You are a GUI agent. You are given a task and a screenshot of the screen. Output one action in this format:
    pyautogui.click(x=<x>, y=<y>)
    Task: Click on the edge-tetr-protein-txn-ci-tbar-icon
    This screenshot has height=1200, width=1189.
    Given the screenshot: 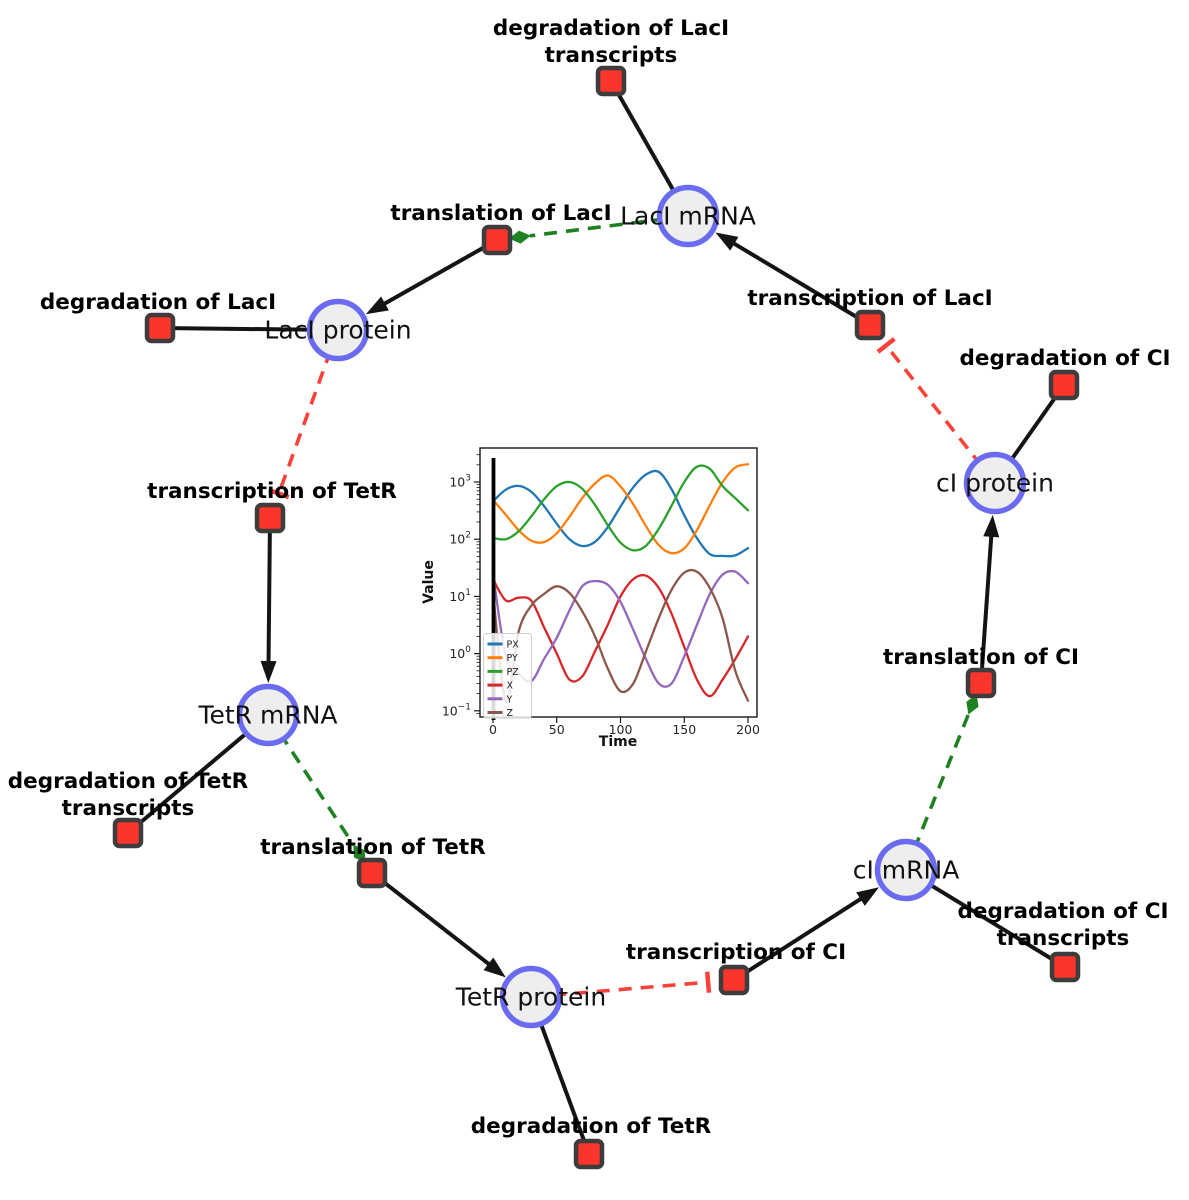 What is the action you would take?
    pyautogui.click(x=708, y=982)
    